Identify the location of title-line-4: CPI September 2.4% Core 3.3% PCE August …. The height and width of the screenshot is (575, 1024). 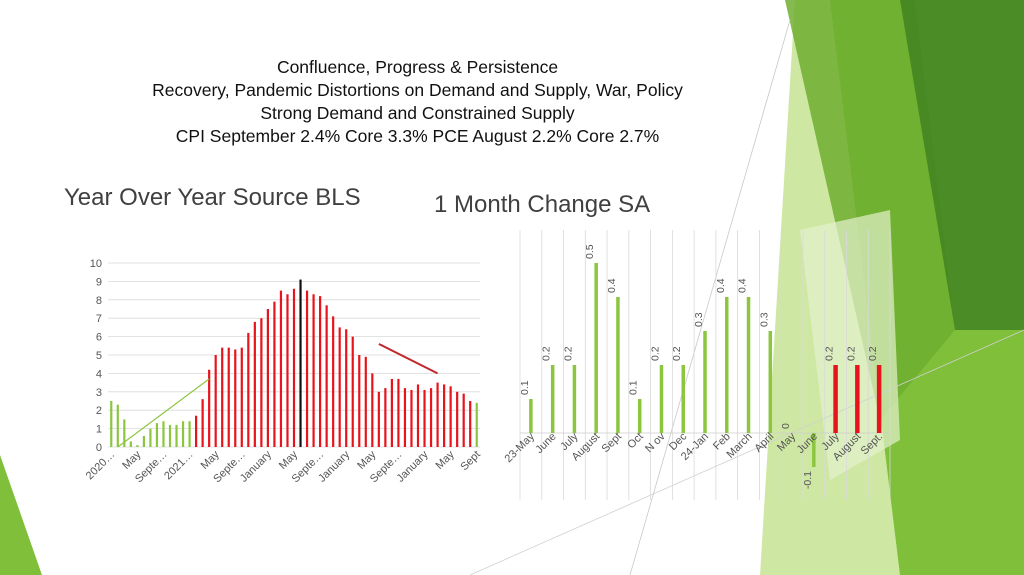
(417, 136).